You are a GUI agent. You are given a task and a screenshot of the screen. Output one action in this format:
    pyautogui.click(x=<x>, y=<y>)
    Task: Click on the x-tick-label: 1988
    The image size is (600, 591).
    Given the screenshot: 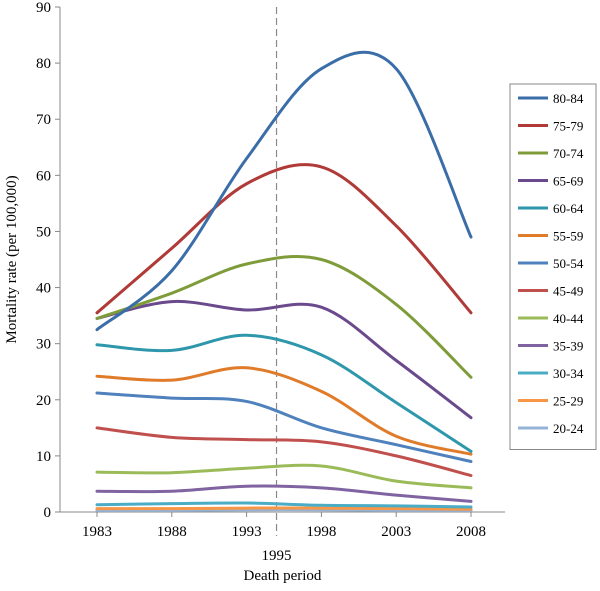 What is the action you would take?
    pyautogui.click(x=172, y=532)
    